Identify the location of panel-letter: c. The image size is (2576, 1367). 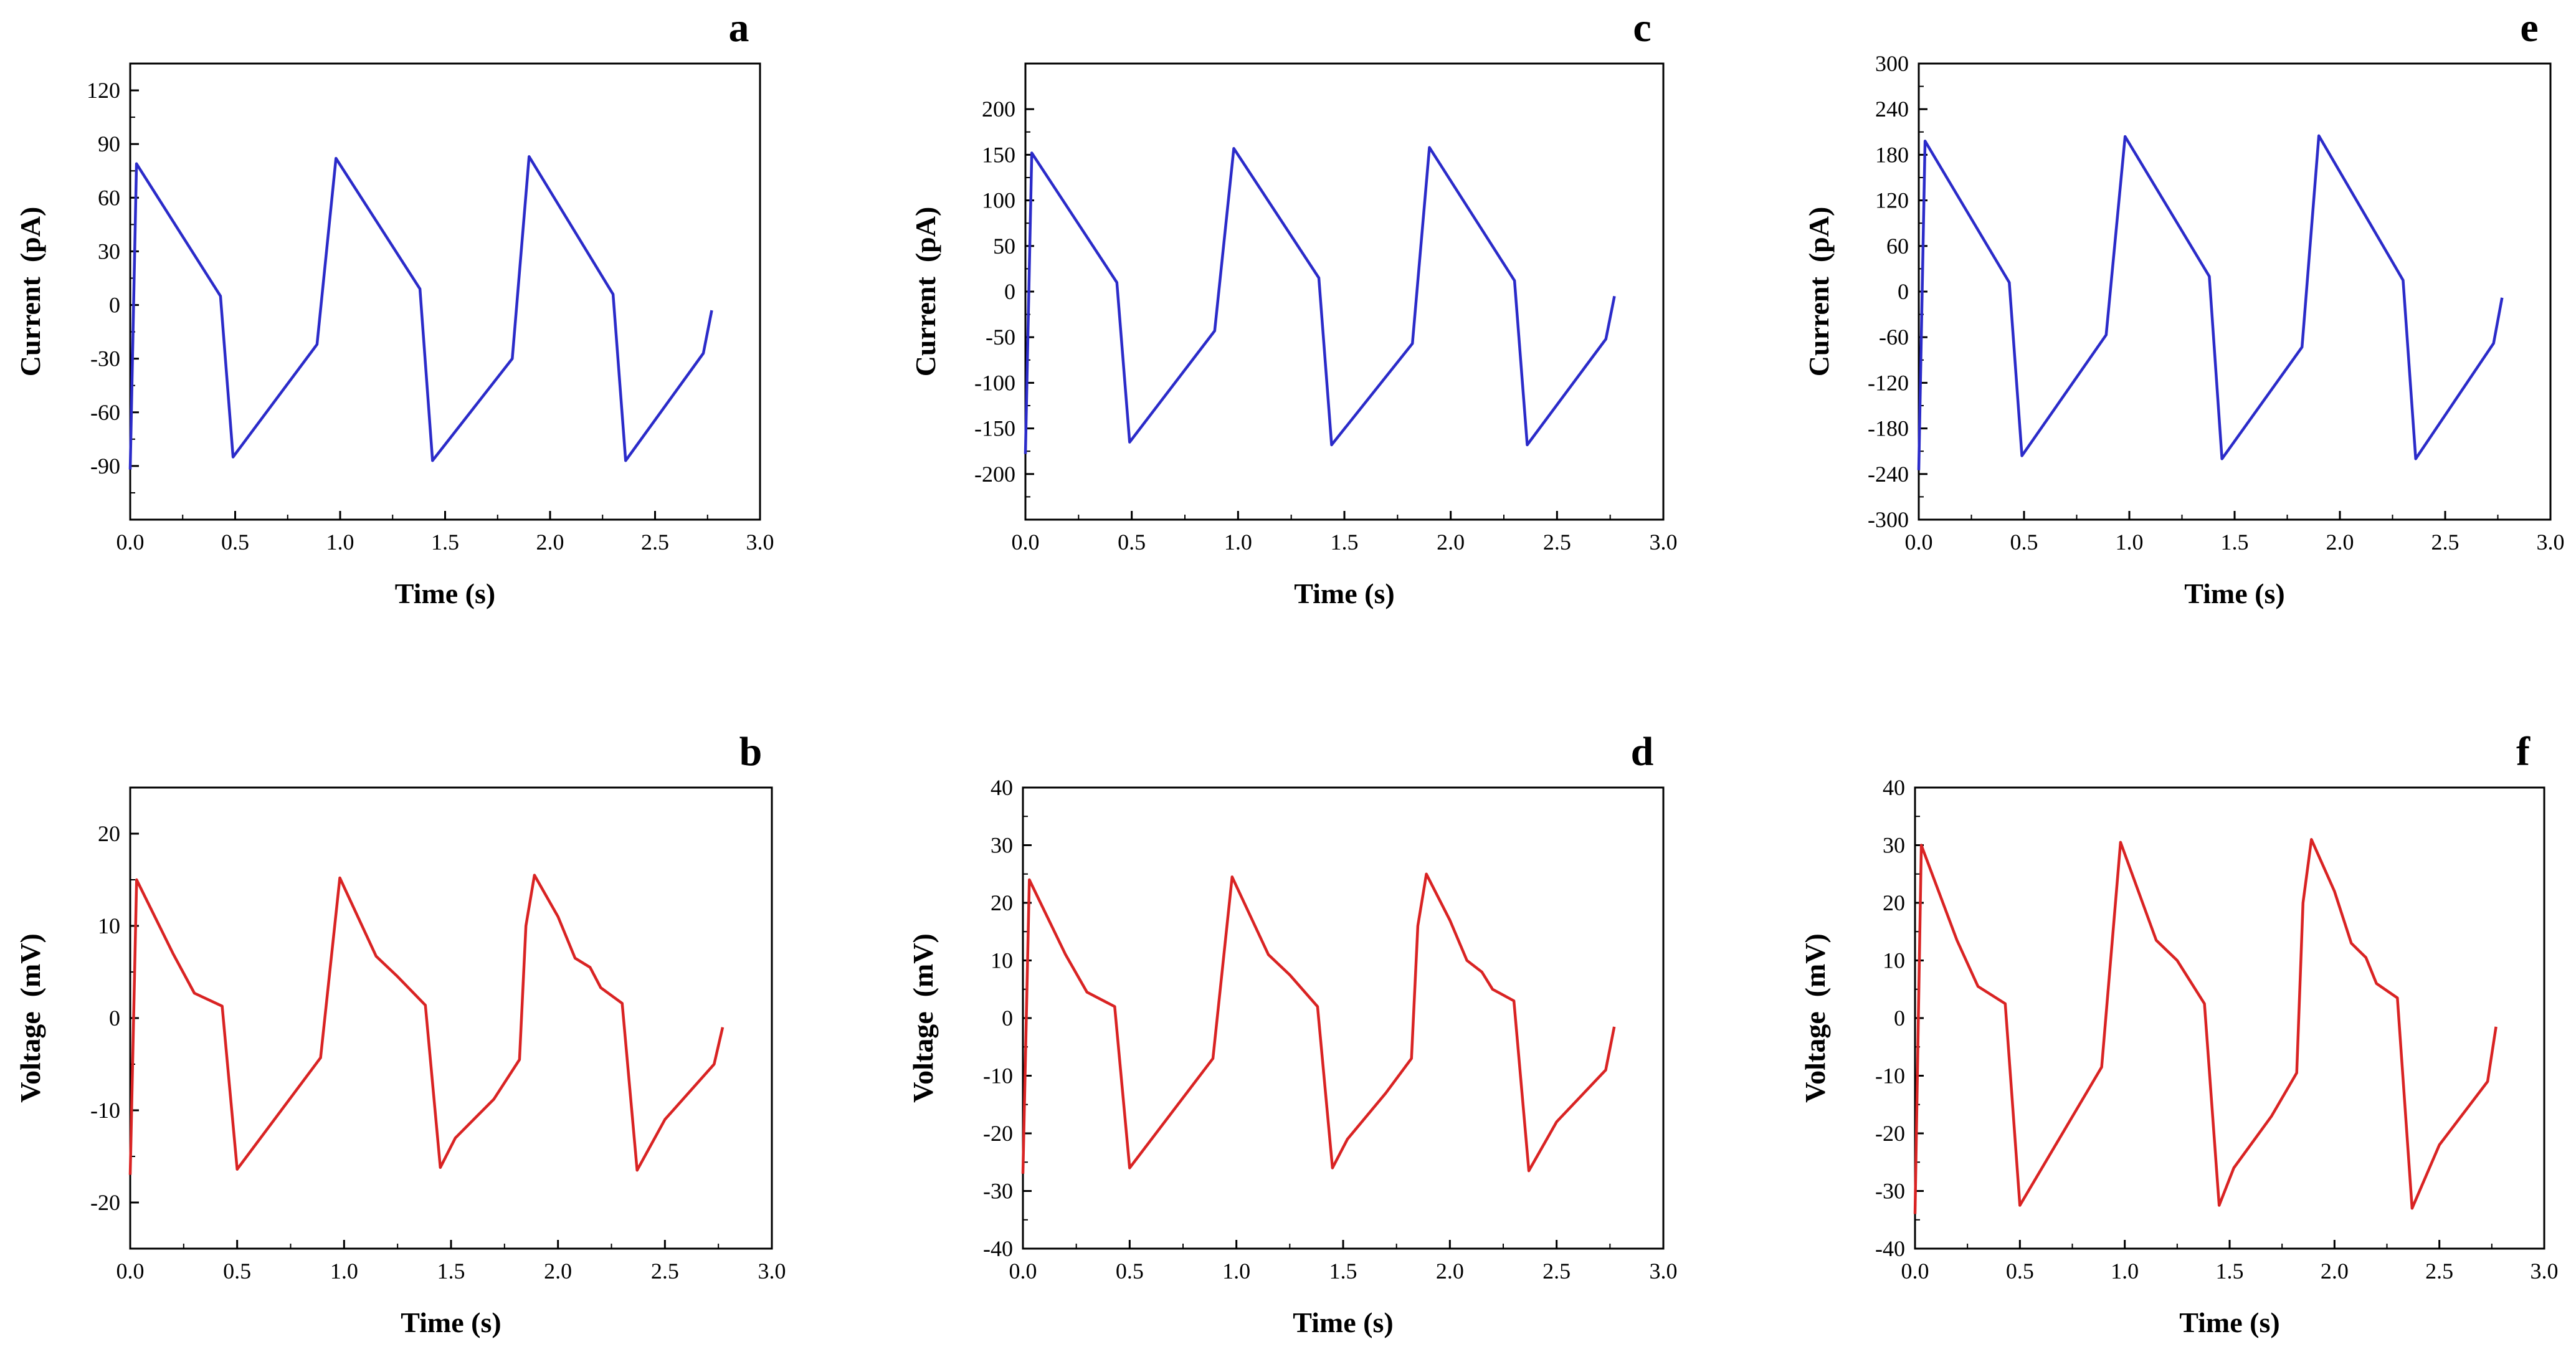
(1642, 27).